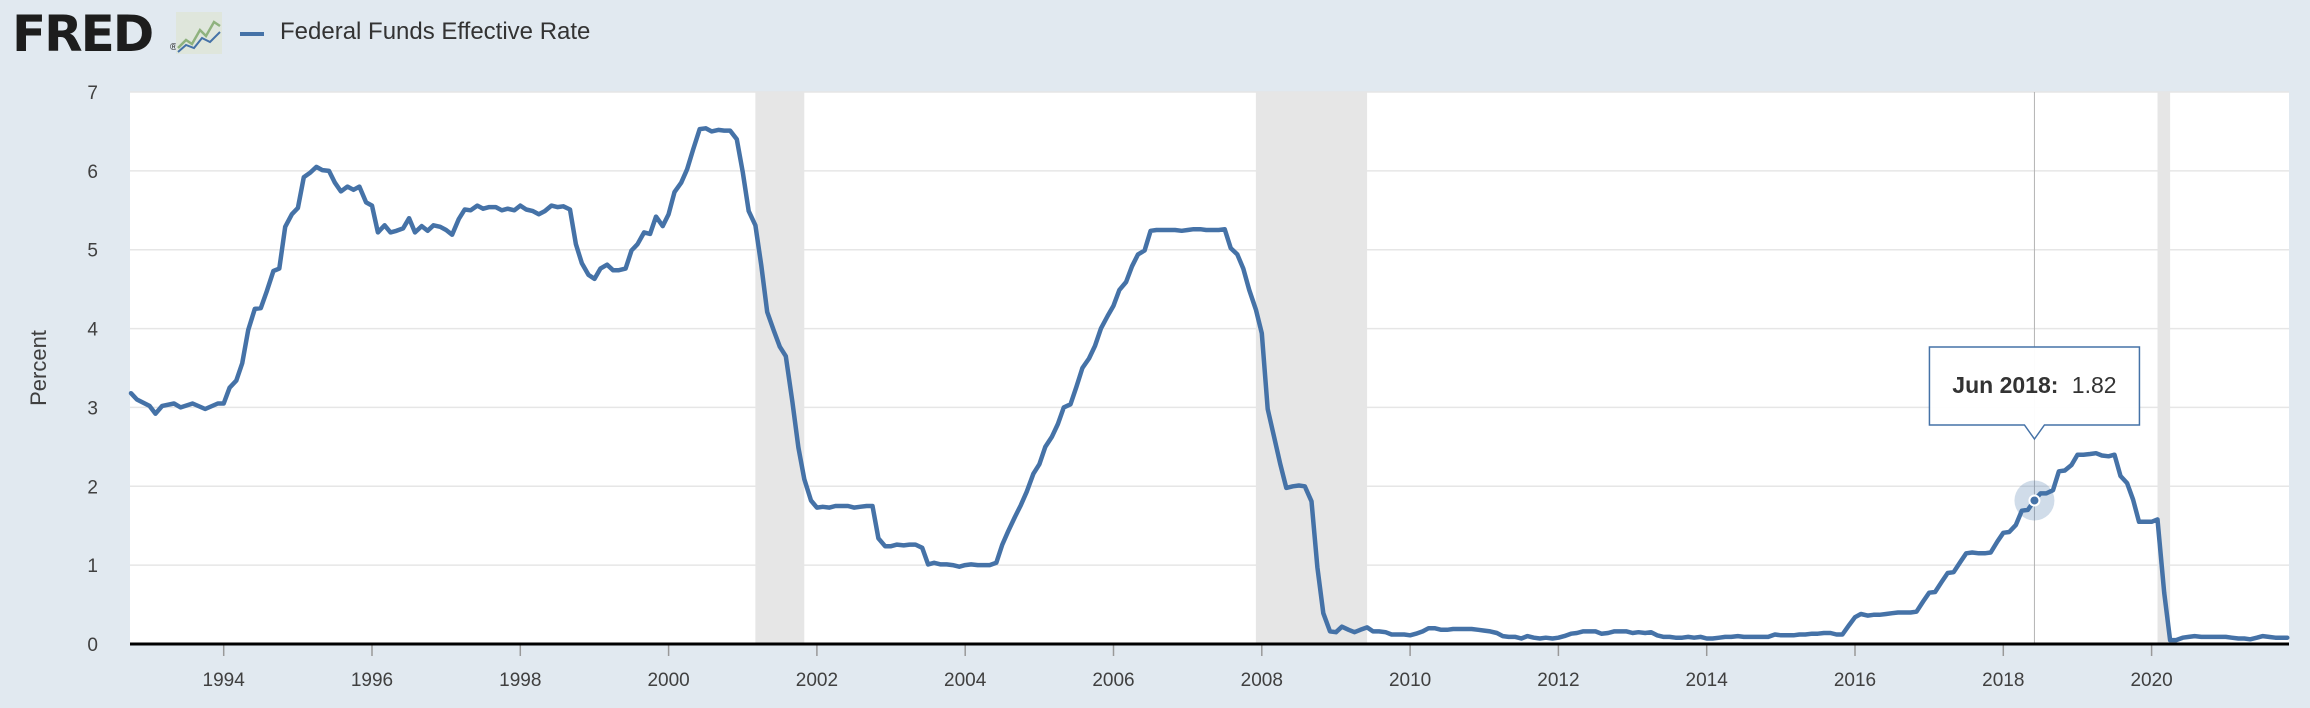  I want to click on x-tick-label: 2002, so click(817, 680).